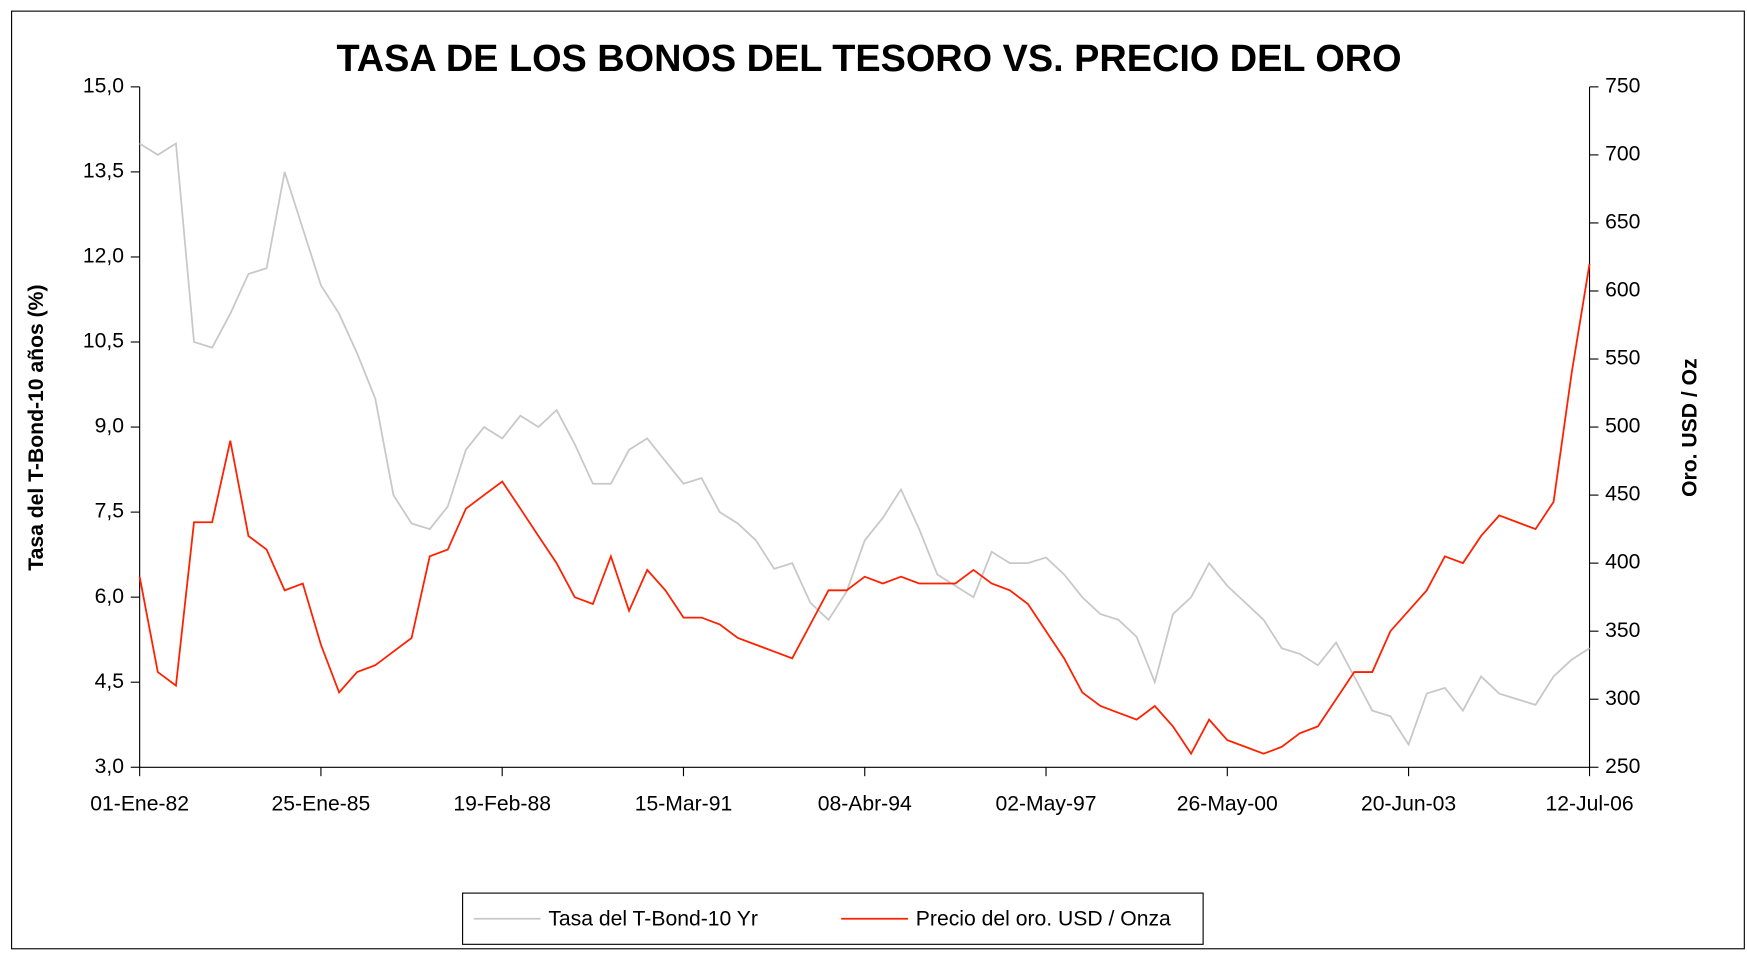 The width and height of the screenshot is (1747, 956). What do you see at coordinates (653, 918) in the screenshot?
I see `legend-label: Tasa del T-Bond-10 Yr` at bounding box center [653, 918].